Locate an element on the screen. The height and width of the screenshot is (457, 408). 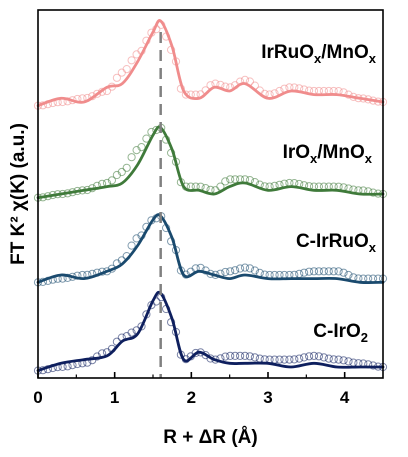
x-tick-label: 1 is located at coordinates (114, 397).